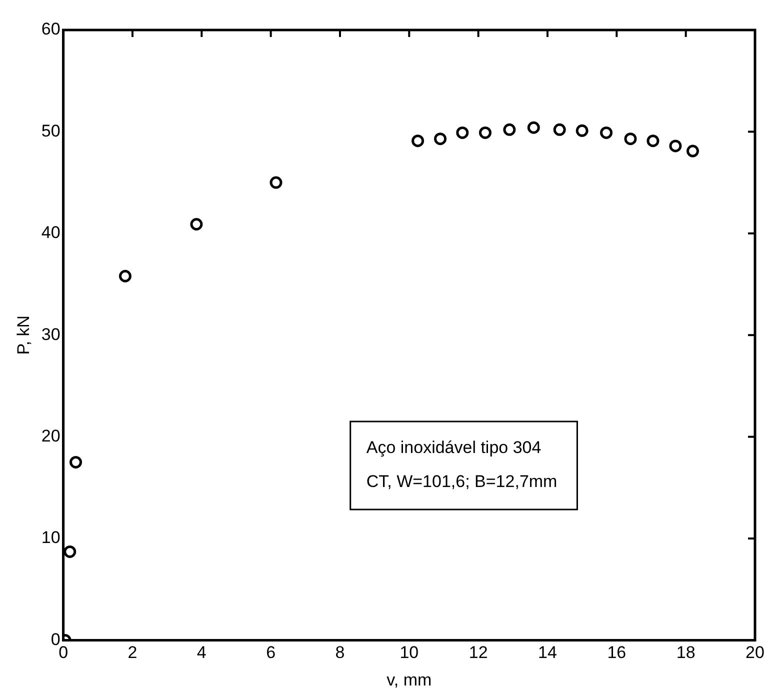 The width and height of the screenshot is (780, 700). What do you see at coordinates (478, 652) in the screenshot?
I see `x-tick-label: 12` at bounding box center [478, 652].